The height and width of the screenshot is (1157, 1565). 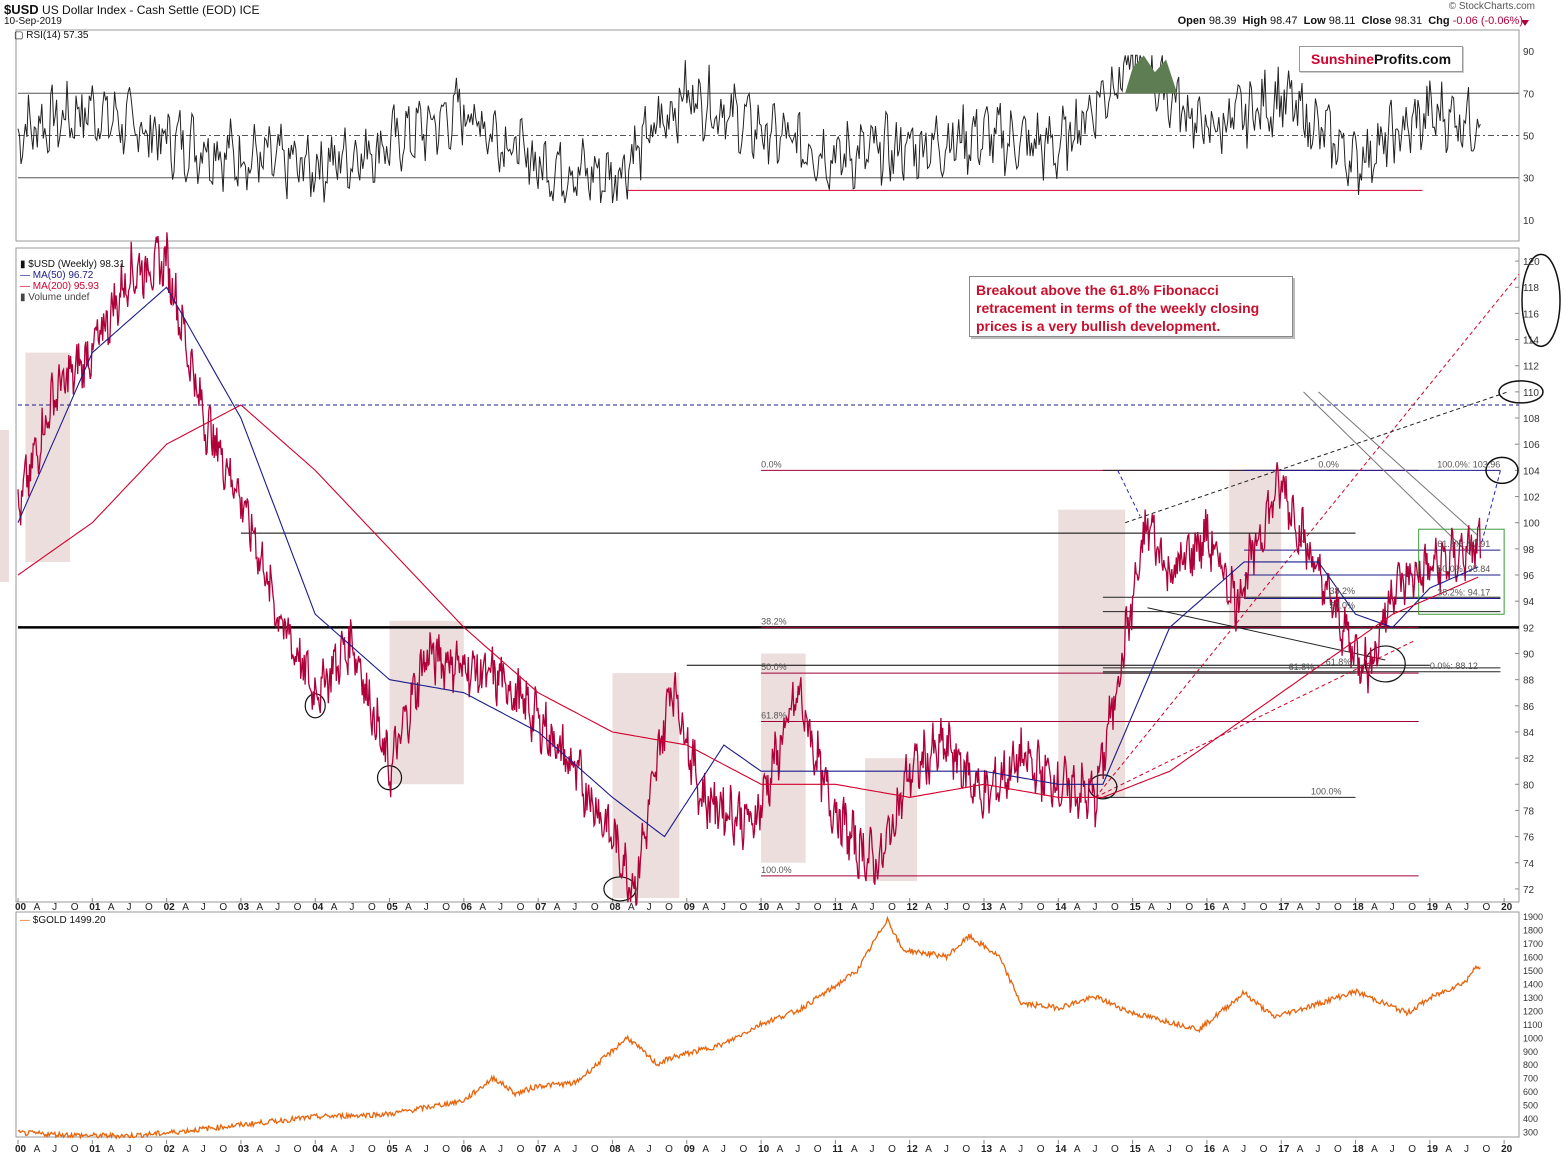 What do you see at coordinates (244, 907) in the screenshot?
I see `x-axis-label: 03` at bounding box center [244, 907].